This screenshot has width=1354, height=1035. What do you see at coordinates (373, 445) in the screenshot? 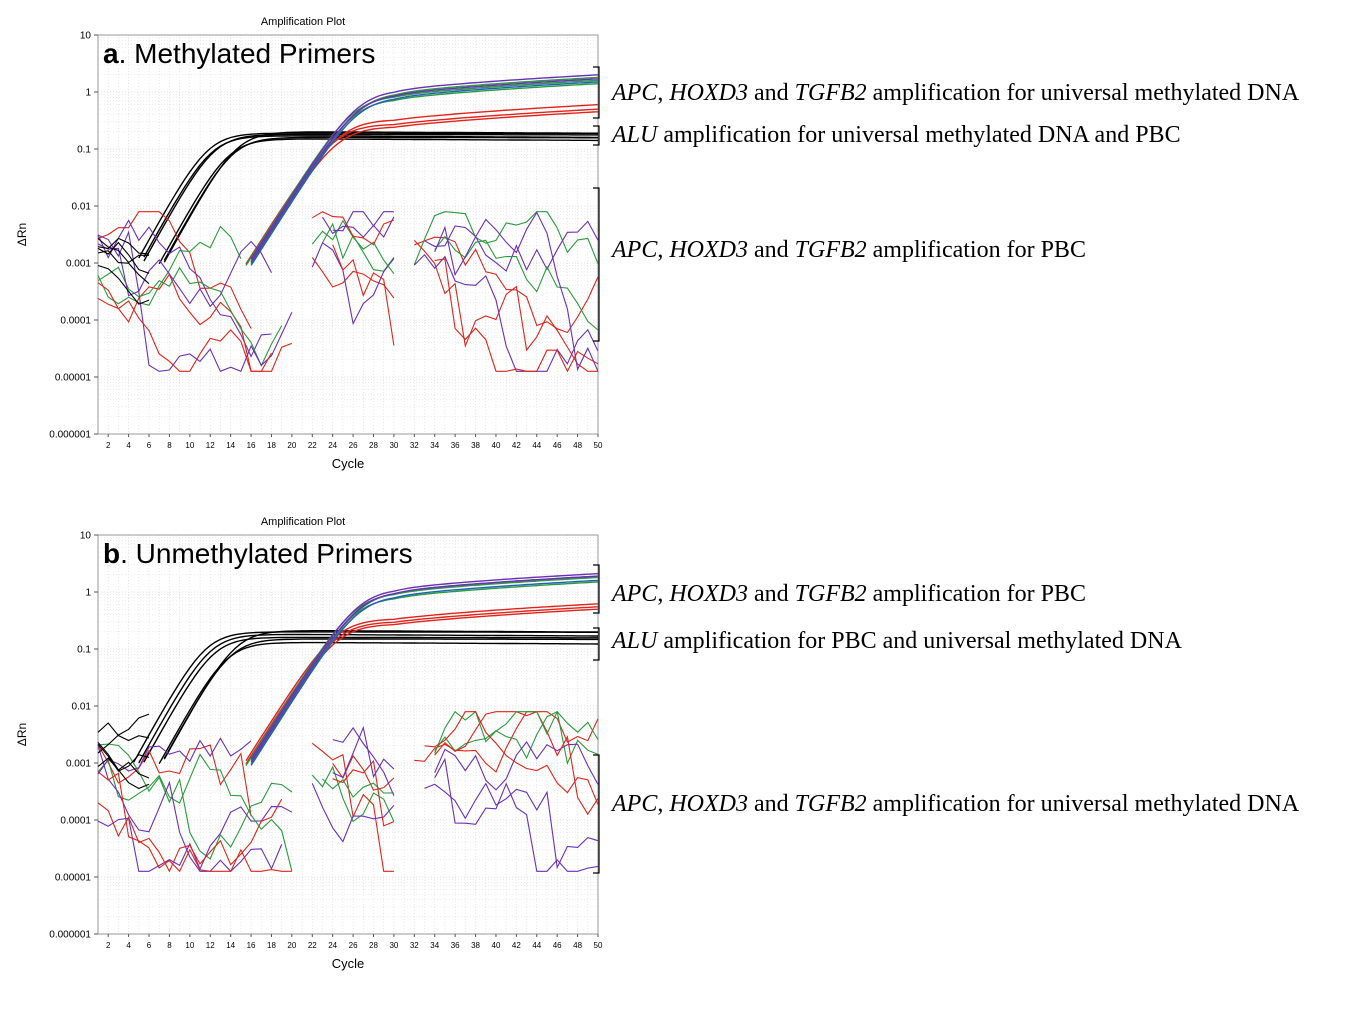
I see `x-tick-label: 28` at bounding box center [373, 445].